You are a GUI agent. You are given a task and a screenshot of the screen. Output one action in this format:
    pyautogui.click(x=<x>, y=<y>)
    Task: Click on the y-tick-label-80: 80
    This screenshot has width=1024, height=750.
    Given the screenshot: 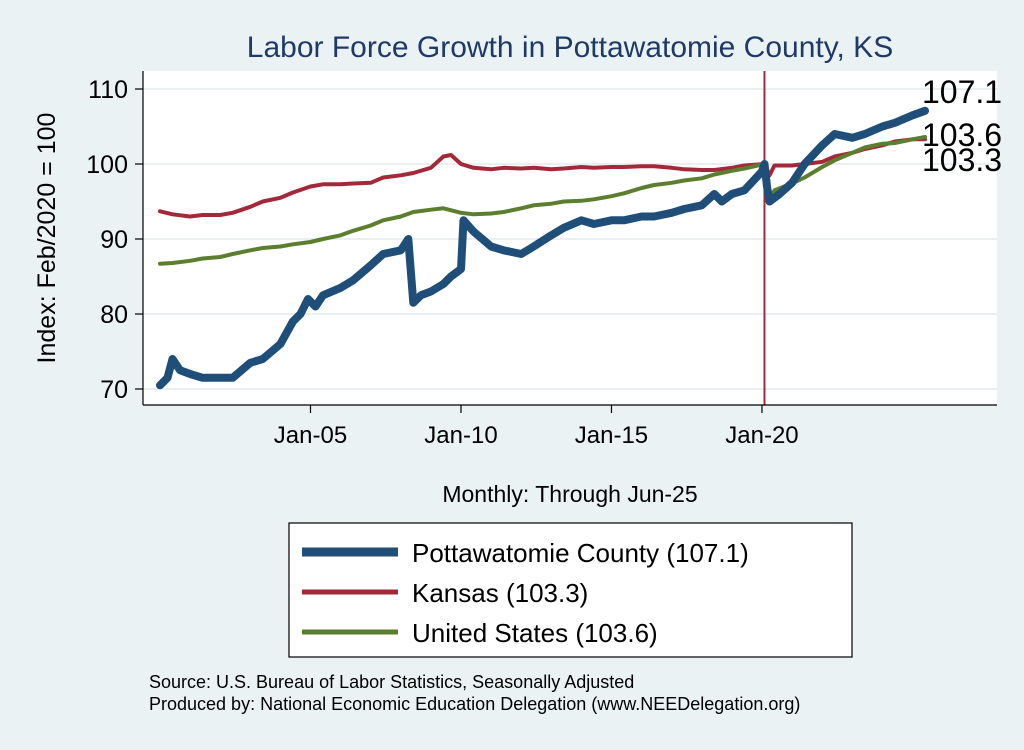 What is the action you would take?
    pyautogui.click(x=114, y=315)
    